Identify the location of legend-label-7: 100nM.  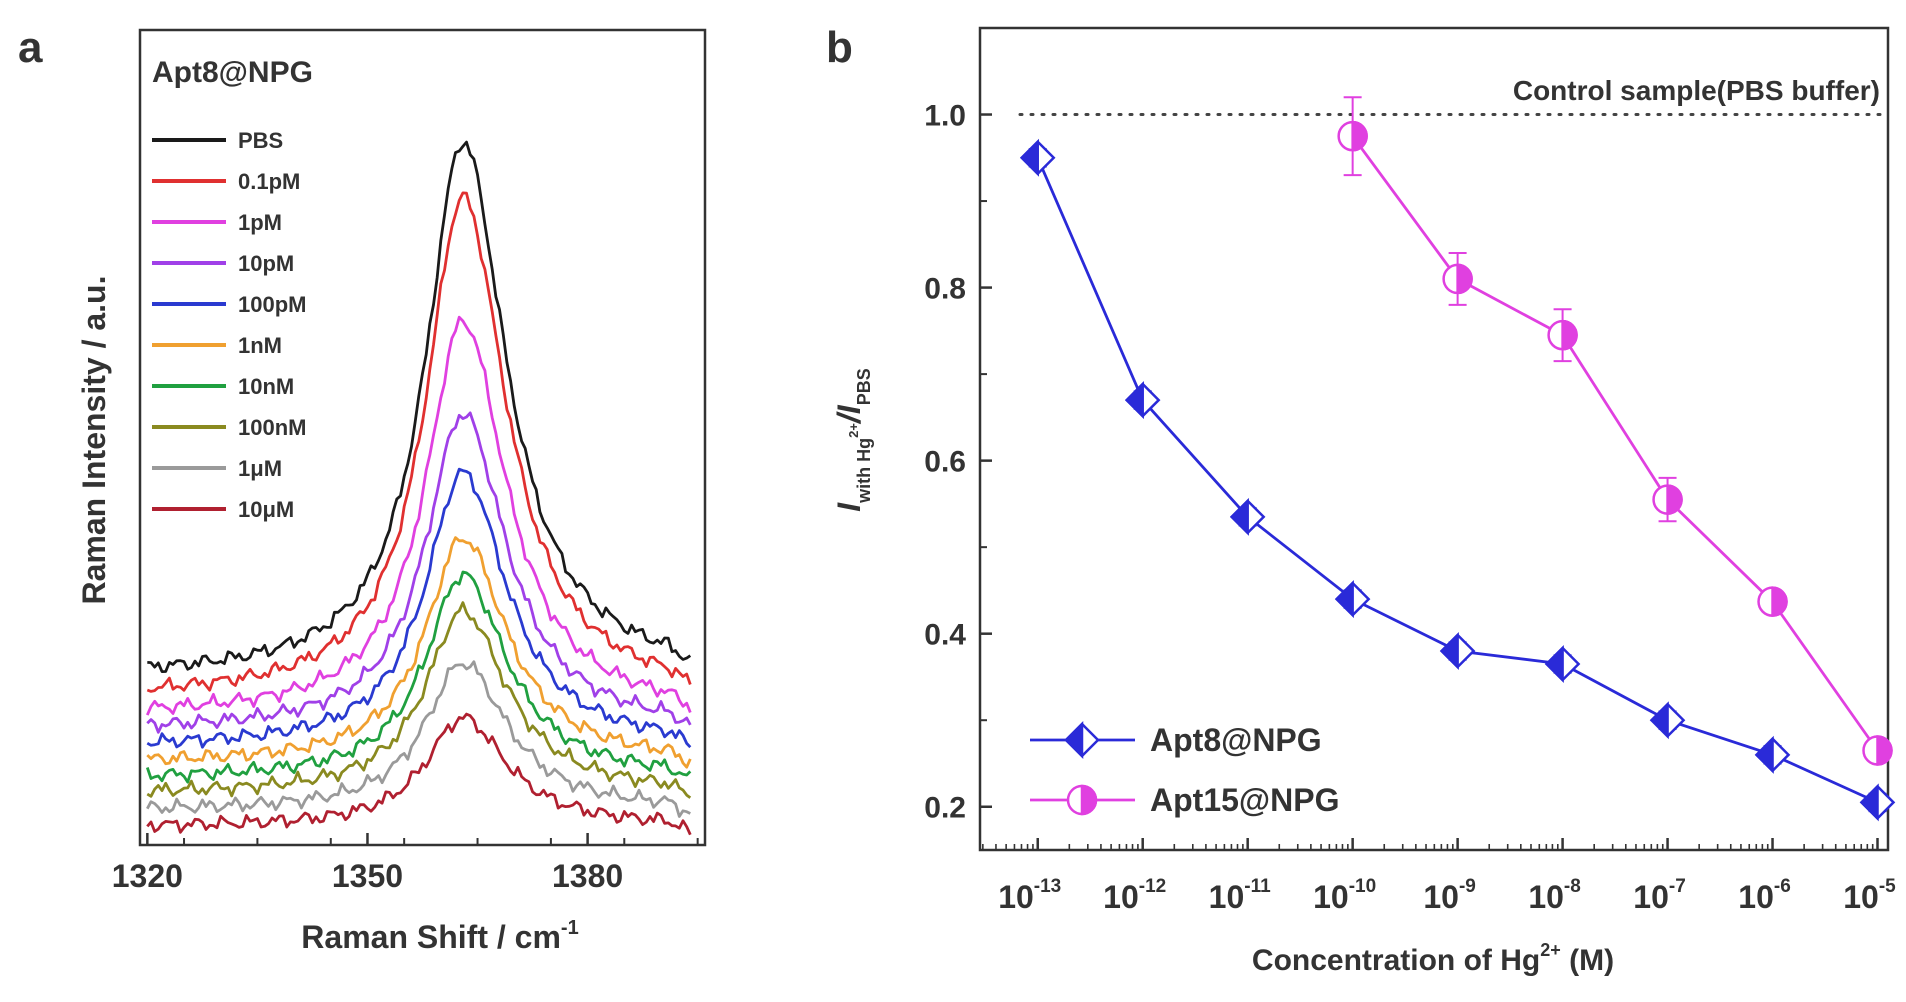
(272, 427).